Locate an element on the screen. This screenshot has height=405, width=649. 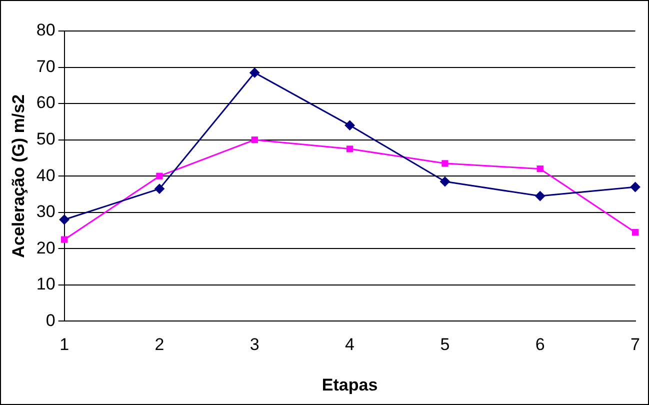
y-tick-label: 80 is located at coordinates (46, 30).